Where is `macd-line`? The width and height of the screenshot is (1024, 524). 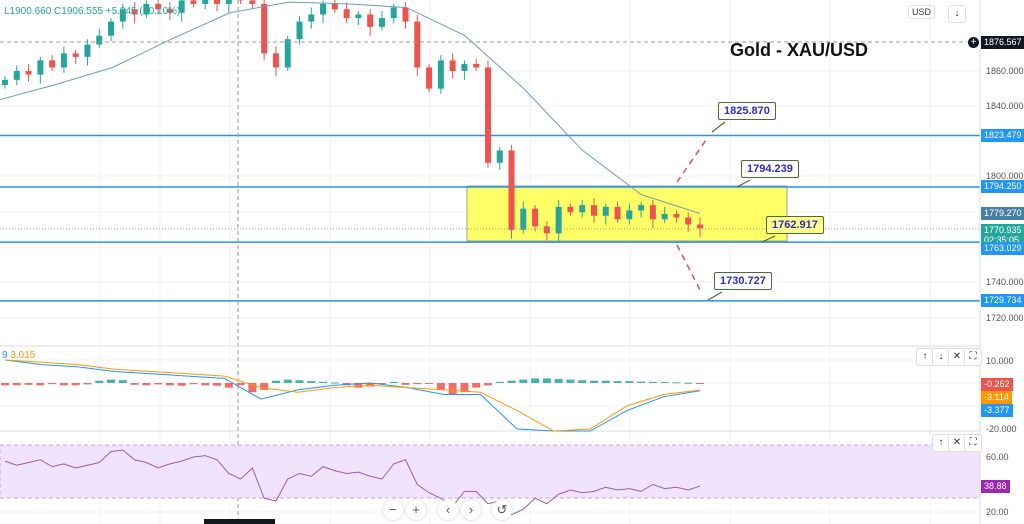
macd-line is located at coordinates (352, 395).